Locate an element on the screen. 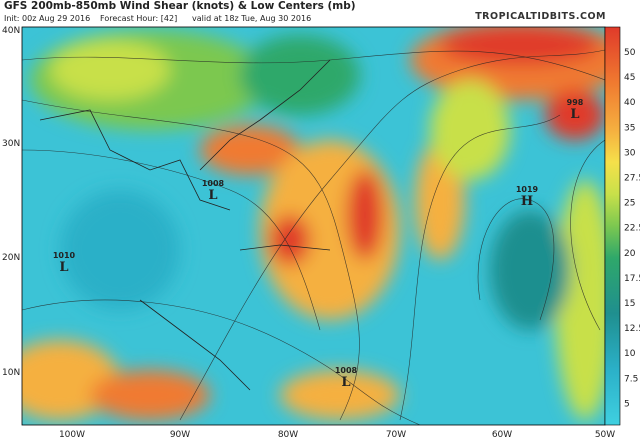 The height and width of the screenshot is (441, 640). lat-label: 10N is located at coordinates (11, 373).